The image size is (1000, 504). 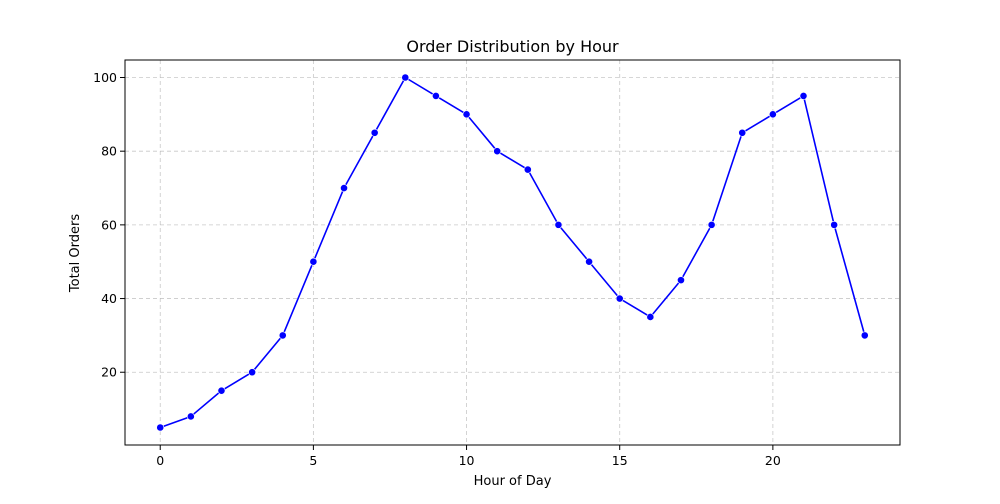 What do you see at coordinates (109, 372) in the screenshot?
I see `y-tick-label: 20` at bounding box center [109, 372].